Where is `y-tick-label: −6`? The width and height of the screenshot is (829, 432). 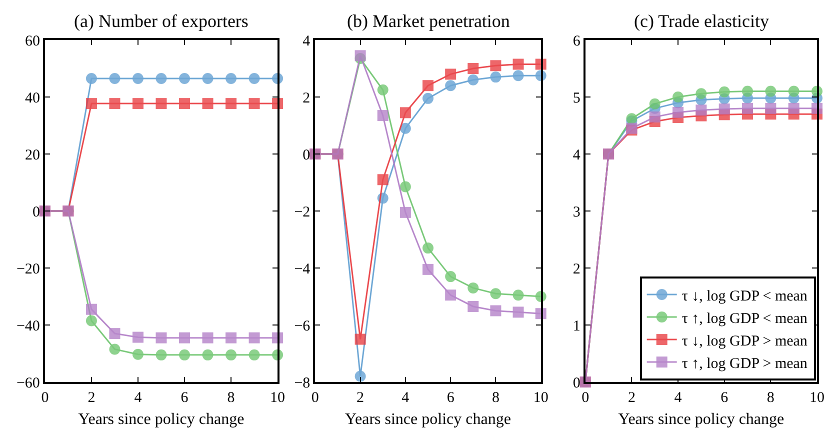 y-tick-label: −6 is located at coordinates (302, 326).